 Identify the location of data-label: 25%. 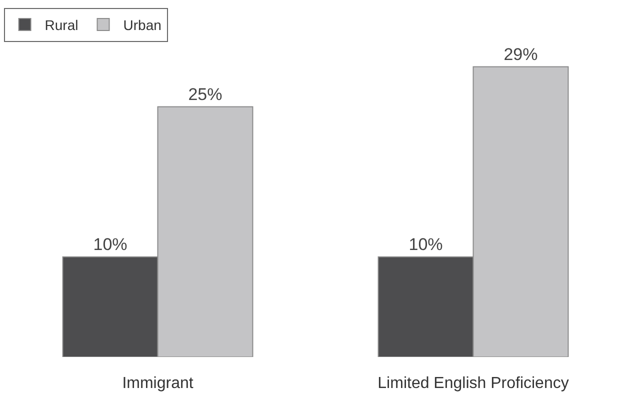
(205, 94).